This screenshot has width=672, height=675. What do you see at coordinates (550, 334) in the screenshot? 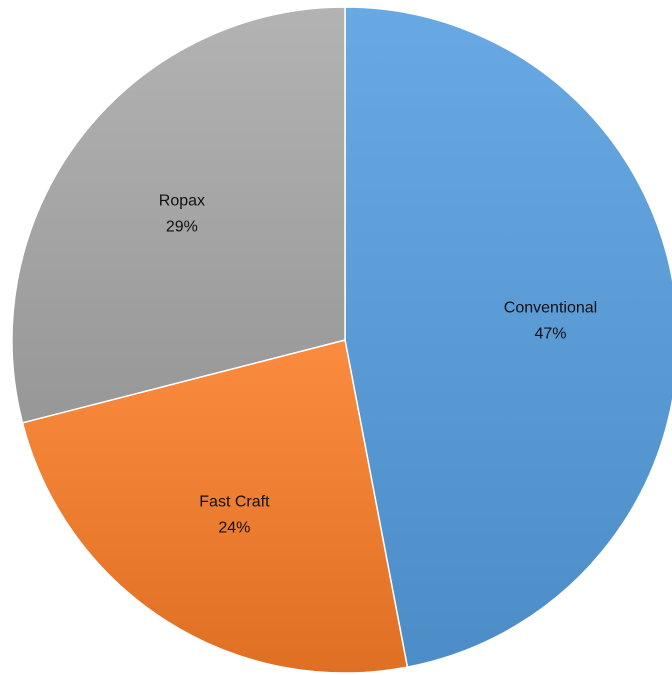
I see `slice-value-conventional: 47%` at bounding box center [550, 334].